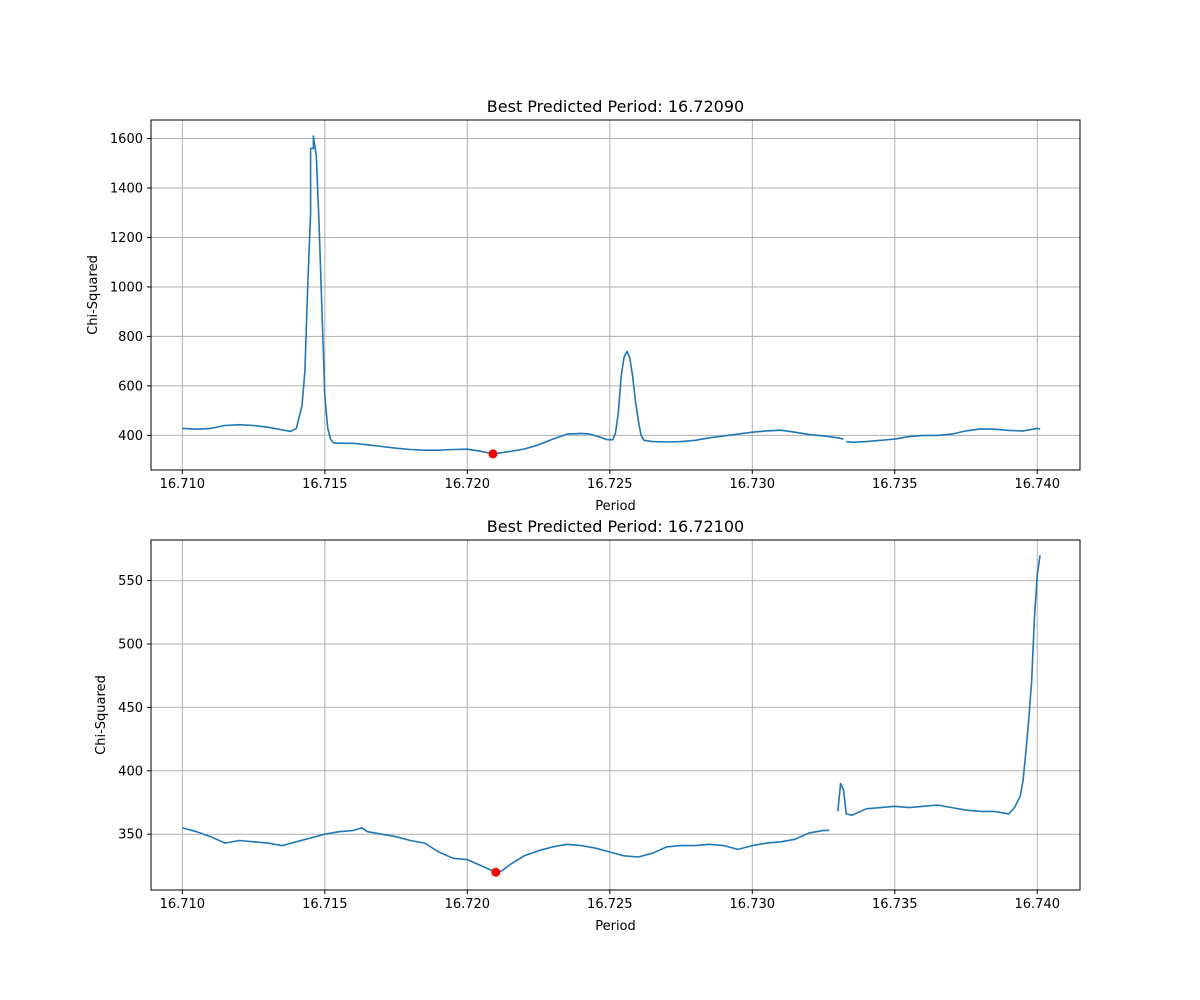 The image size is (1200, 1000). What do you see at coordinates (126, 189) in the screenshot?
I see `y-tick-label: 1400` at bounding box center [126, 189].